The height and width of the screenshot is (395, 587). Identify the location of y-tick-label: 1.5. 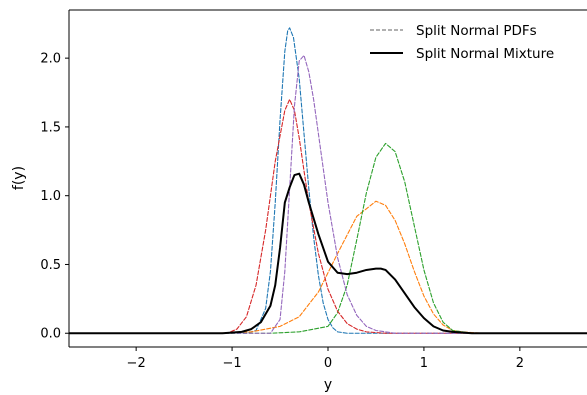
(50, 127).